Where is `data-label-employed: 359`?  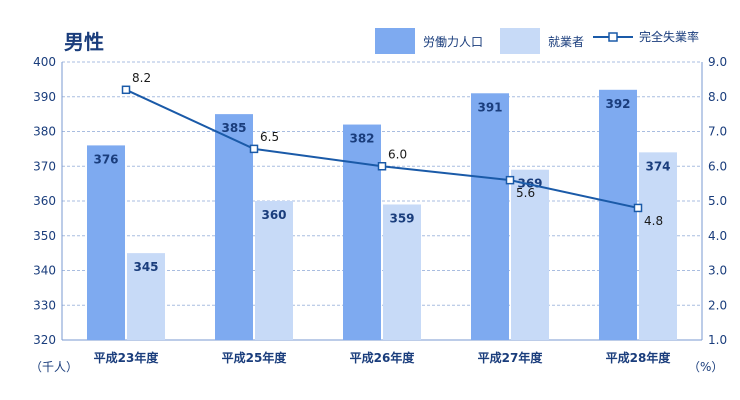 data-label-employed: 359 is located at coordinates (401, 218).